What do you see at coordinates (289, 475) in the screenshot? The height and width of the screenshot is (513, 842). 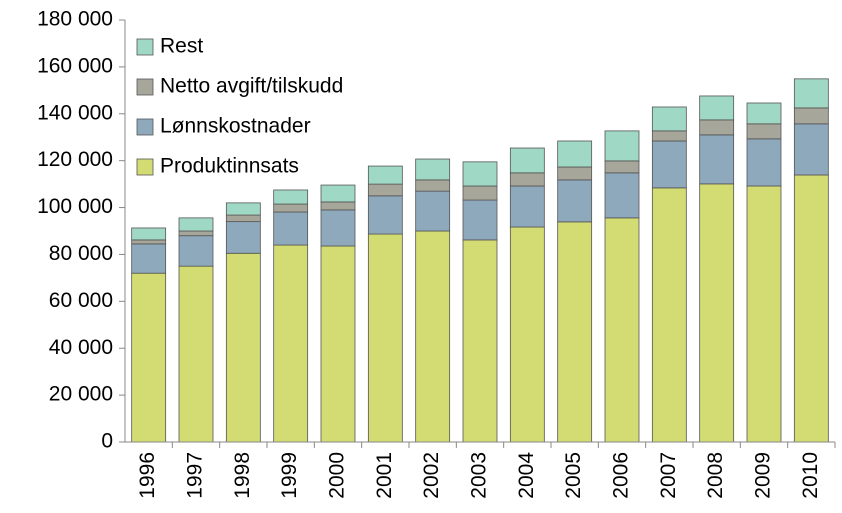 I see `x-tick-label: 1999` at bounding box center [289, 475].